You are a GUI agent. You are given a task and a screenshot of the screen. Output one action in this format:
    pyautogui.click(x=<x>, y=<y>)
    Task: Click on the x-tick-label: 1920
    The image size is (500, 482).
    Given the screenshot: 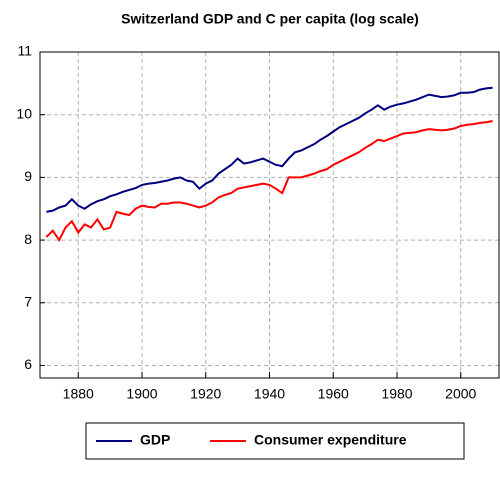 What is the action you would take?
    pyautogui.click(x=205, y=394)
    